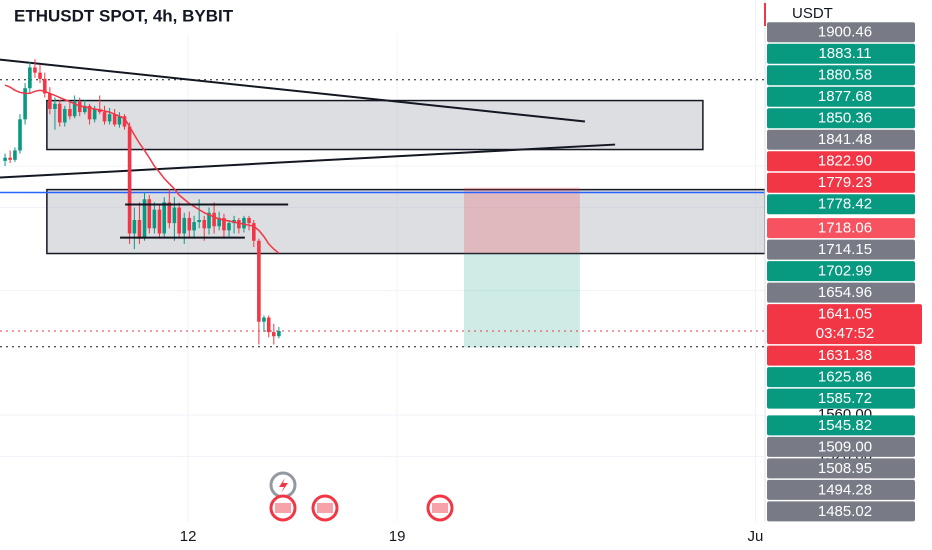  I want to click on moving-average, so click(142, 169).